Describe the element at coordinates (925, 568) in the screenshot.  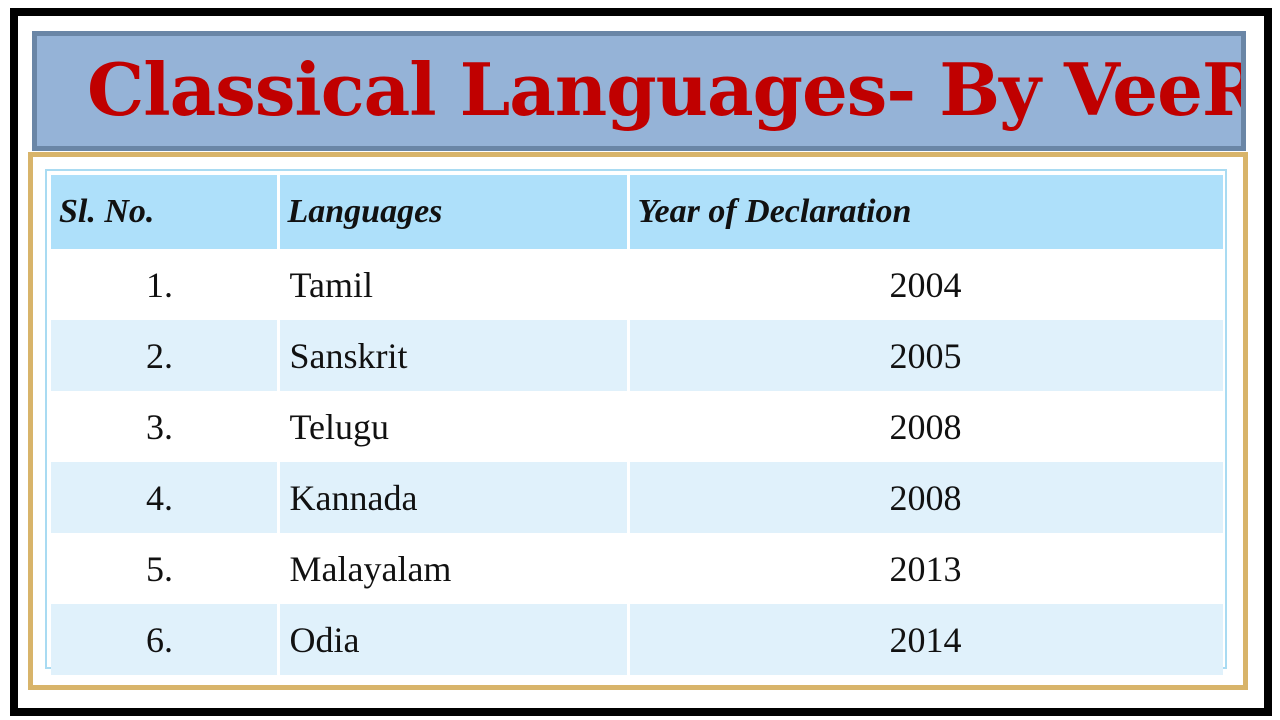
I see `cell-year: 2013` at that location.